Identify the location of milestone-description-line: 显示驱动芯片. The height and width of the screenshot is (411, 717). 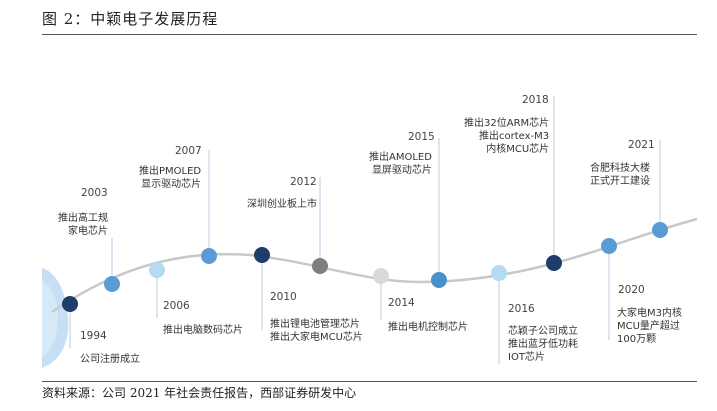
(171, 184).